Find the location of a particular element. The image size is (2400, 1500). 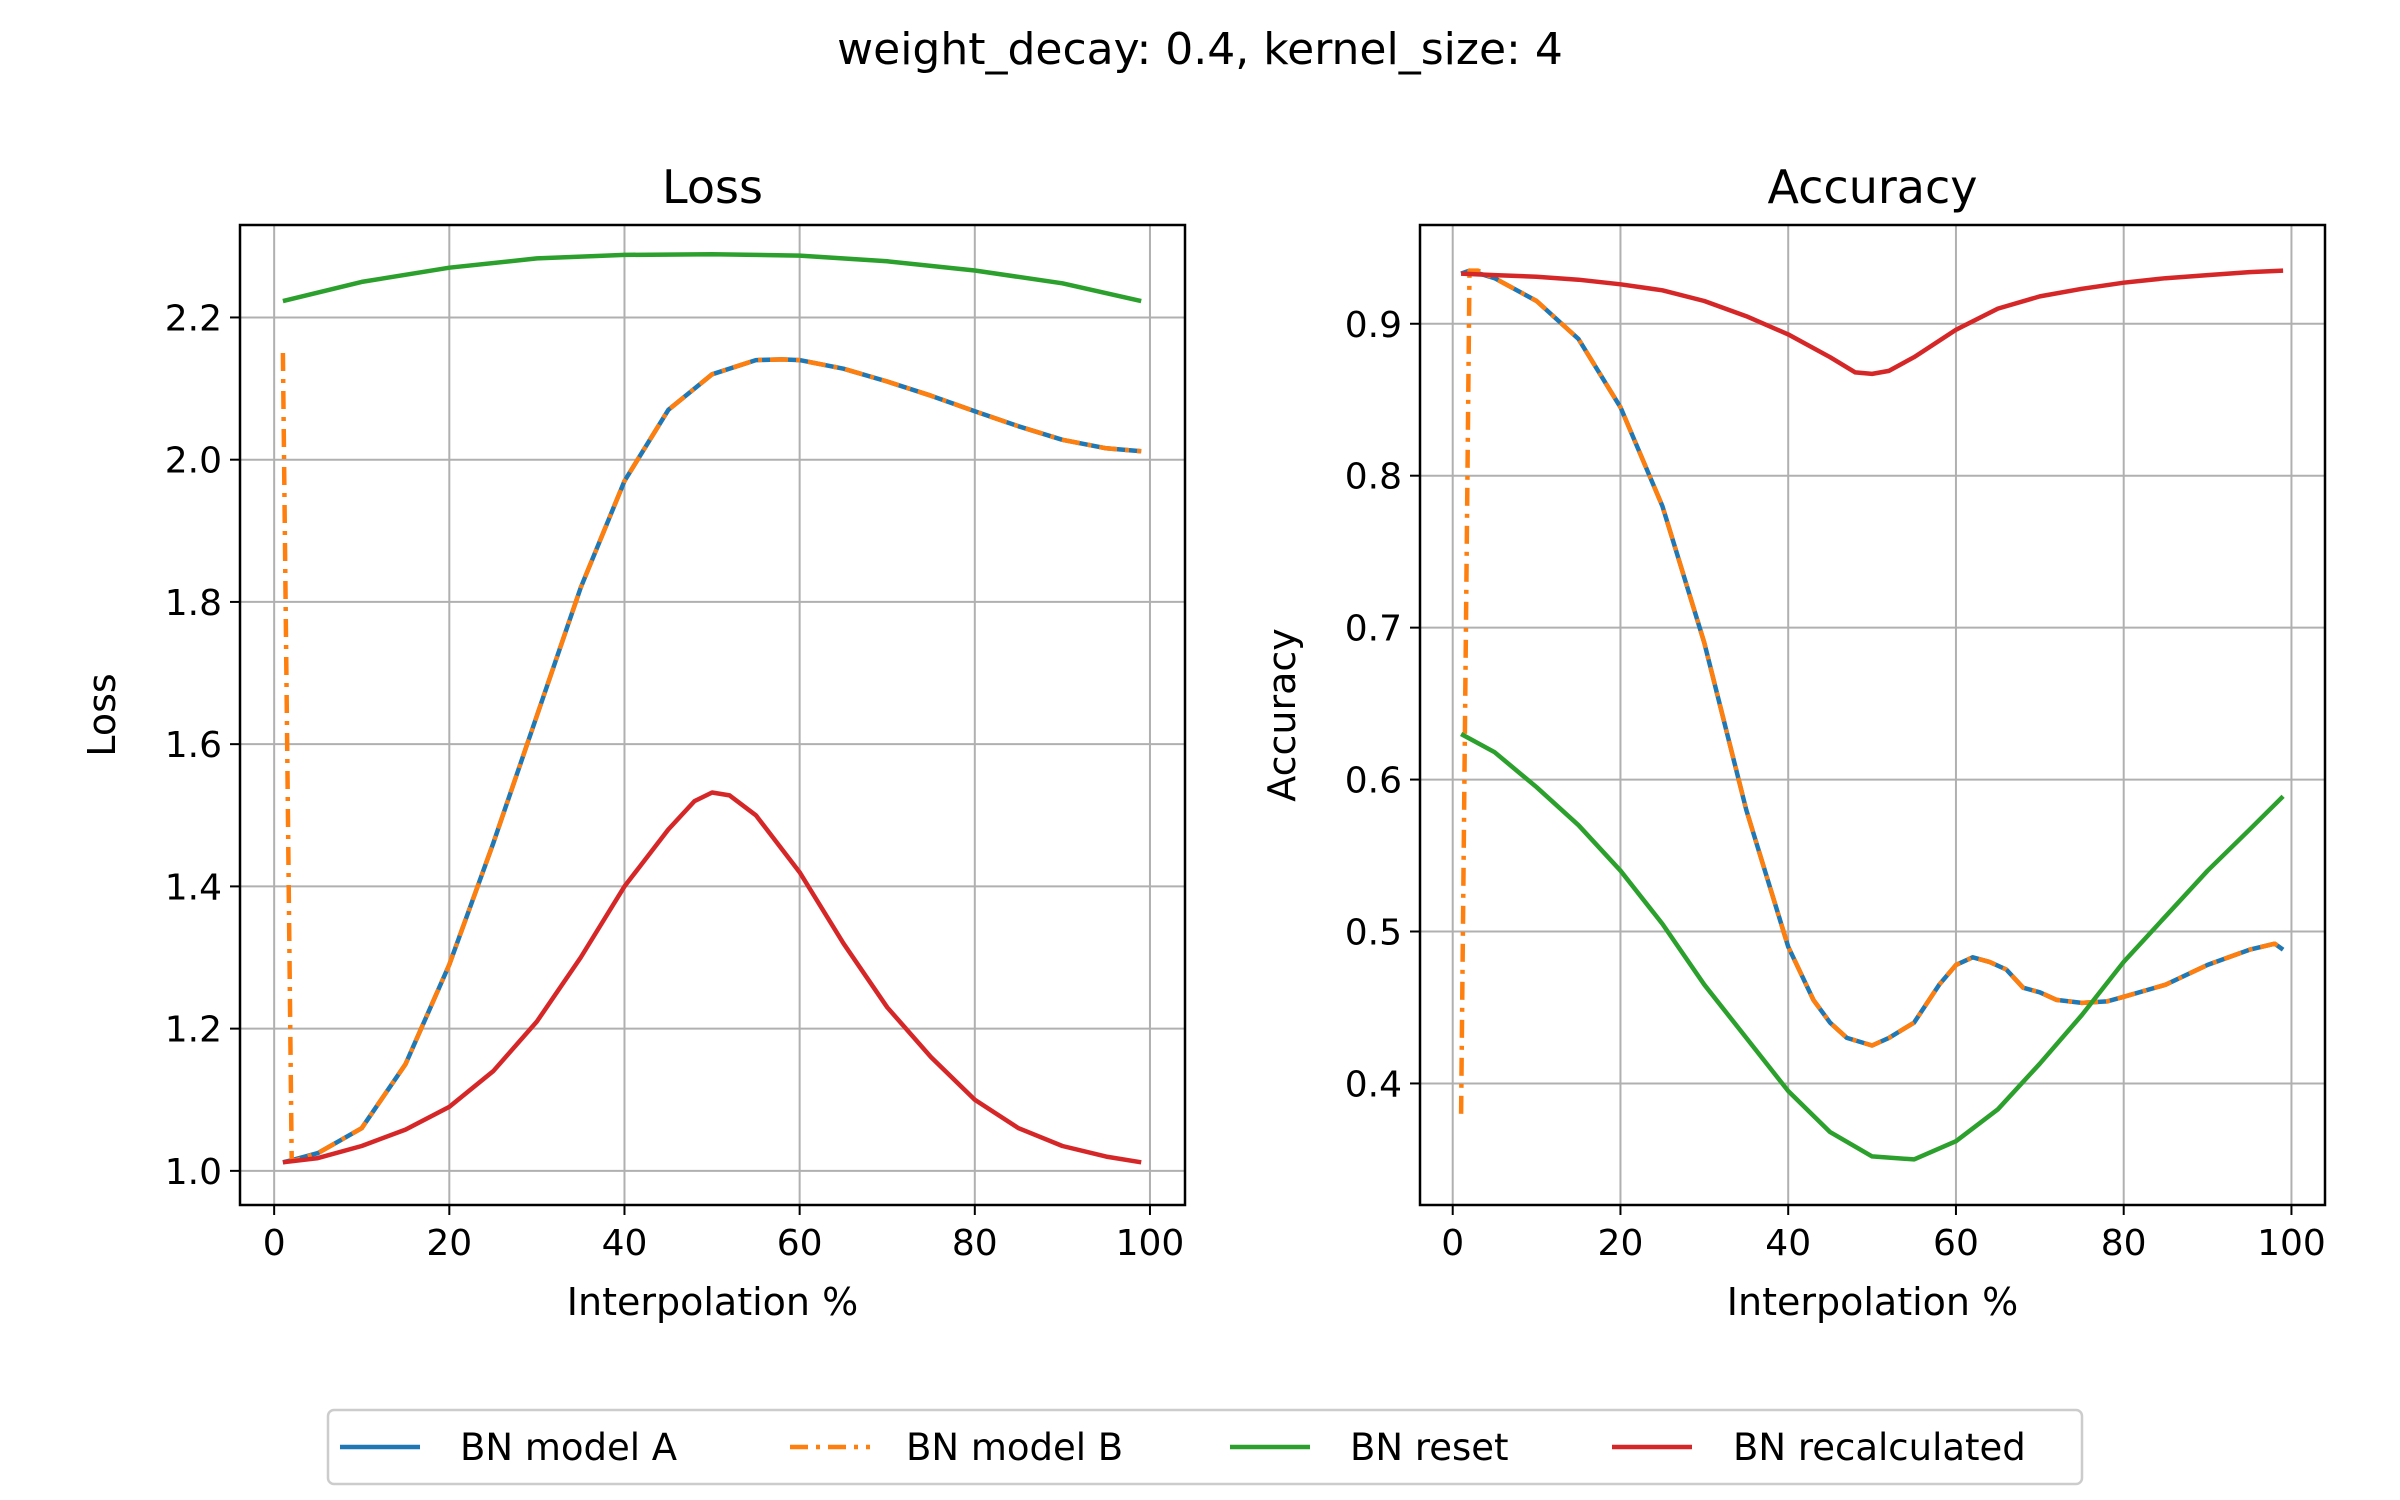

y-tick-label: 1.6 is located at coordinates (193, 745).